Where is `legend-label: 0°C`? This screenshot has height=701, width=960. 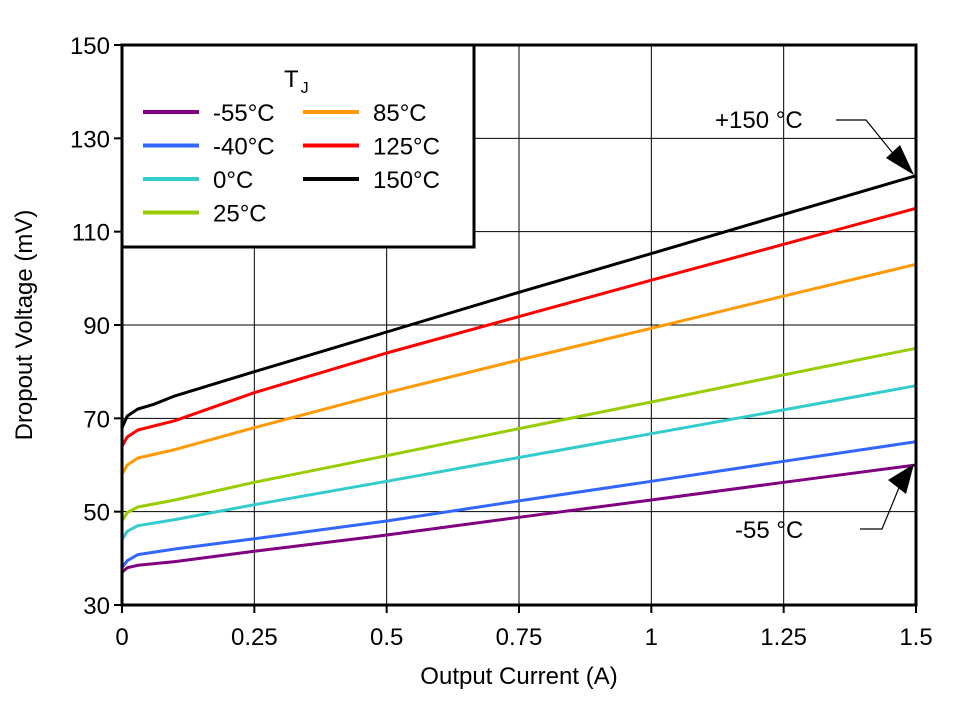
legend-label: 0°C is located at coordinates (233, 180).